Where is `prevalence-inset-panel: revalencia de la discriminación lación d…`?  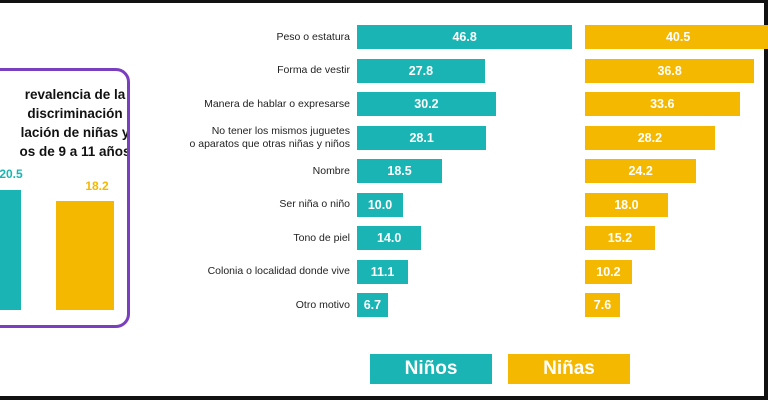
prevalence-inset-panel: revalencia de la discriminación lación d… is located at coordinates (65, 198).